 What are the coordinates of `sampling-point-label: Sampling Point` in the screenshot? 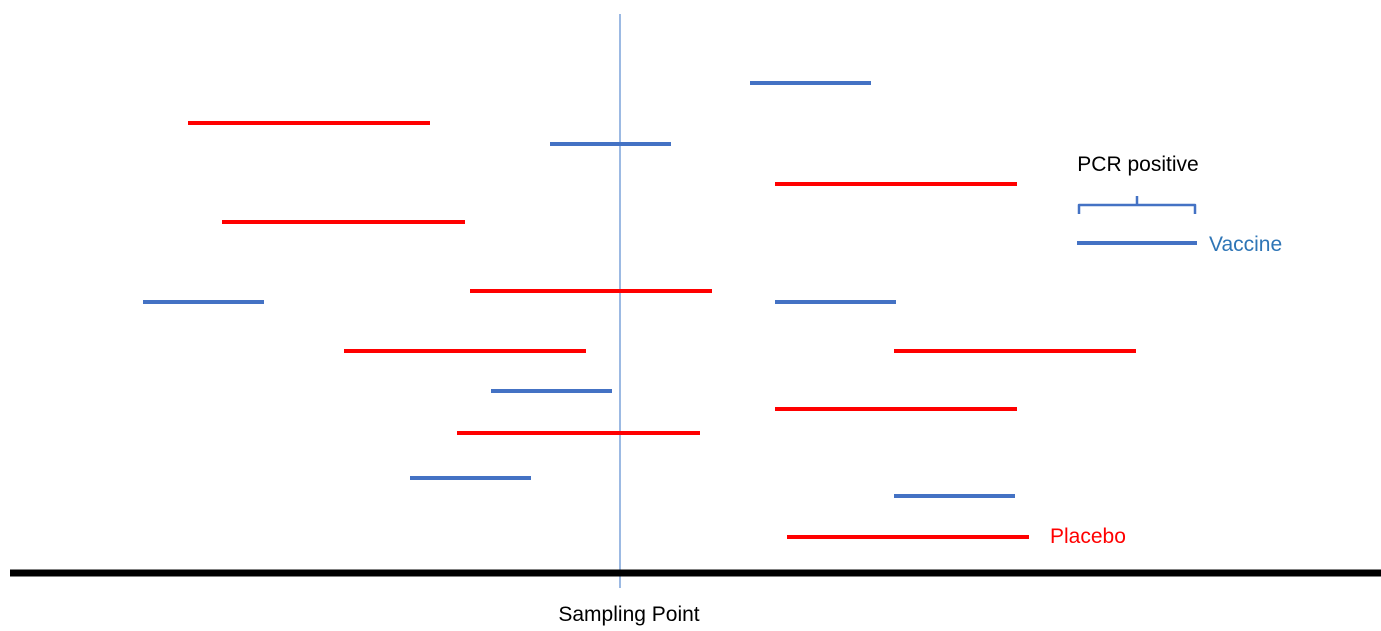 It's located at (628, 614).